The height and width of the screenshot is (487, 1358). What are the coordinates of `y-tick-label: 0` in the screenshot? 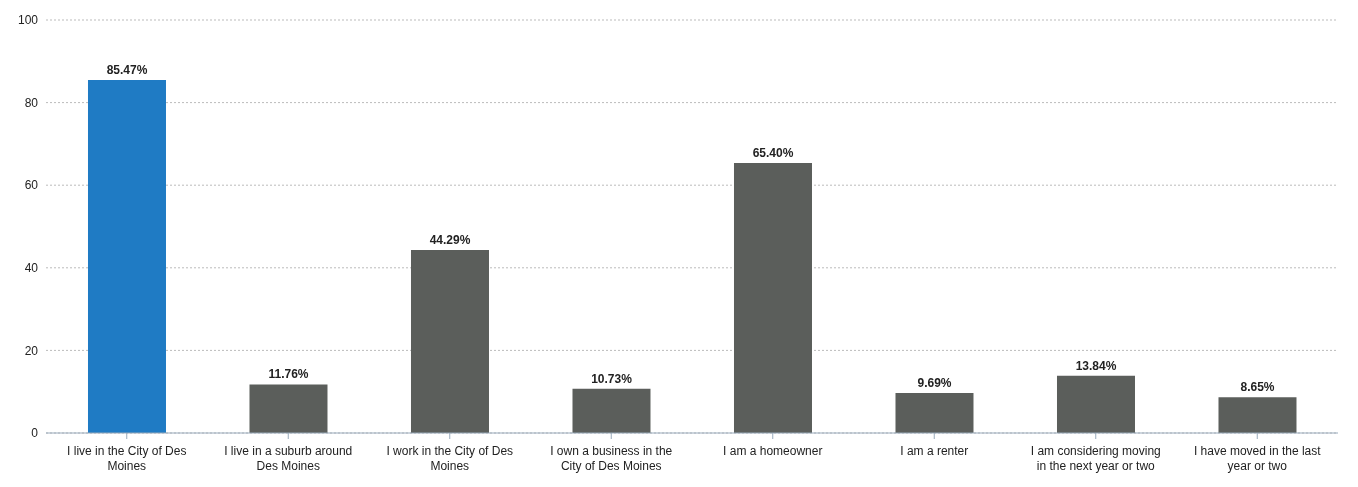 It's located at (35, 433).